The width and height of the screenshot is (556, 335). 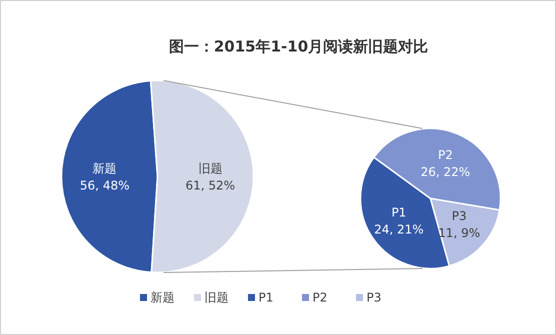 What do you see at coordinates (320, 297) in the screenshot?
I see `legend-label: P2` at bounding box center [320, 297].